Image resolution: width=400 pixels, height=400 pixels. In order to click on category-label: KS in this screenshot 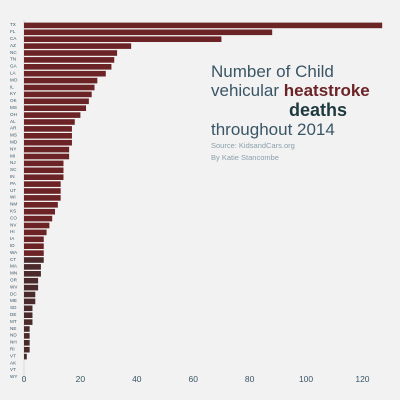, I will do `click(13, 211)`.